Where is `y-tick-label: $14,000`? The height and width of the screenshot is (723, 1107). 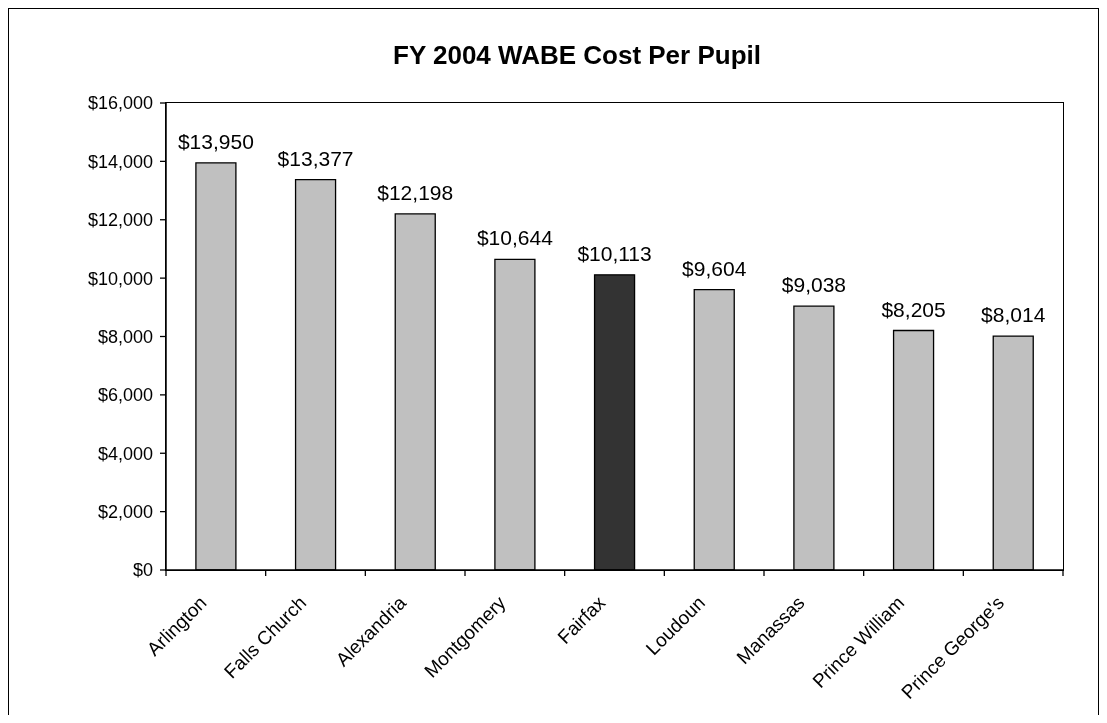 y-tick-label: $14,000 is located at coordinates (120, 161).